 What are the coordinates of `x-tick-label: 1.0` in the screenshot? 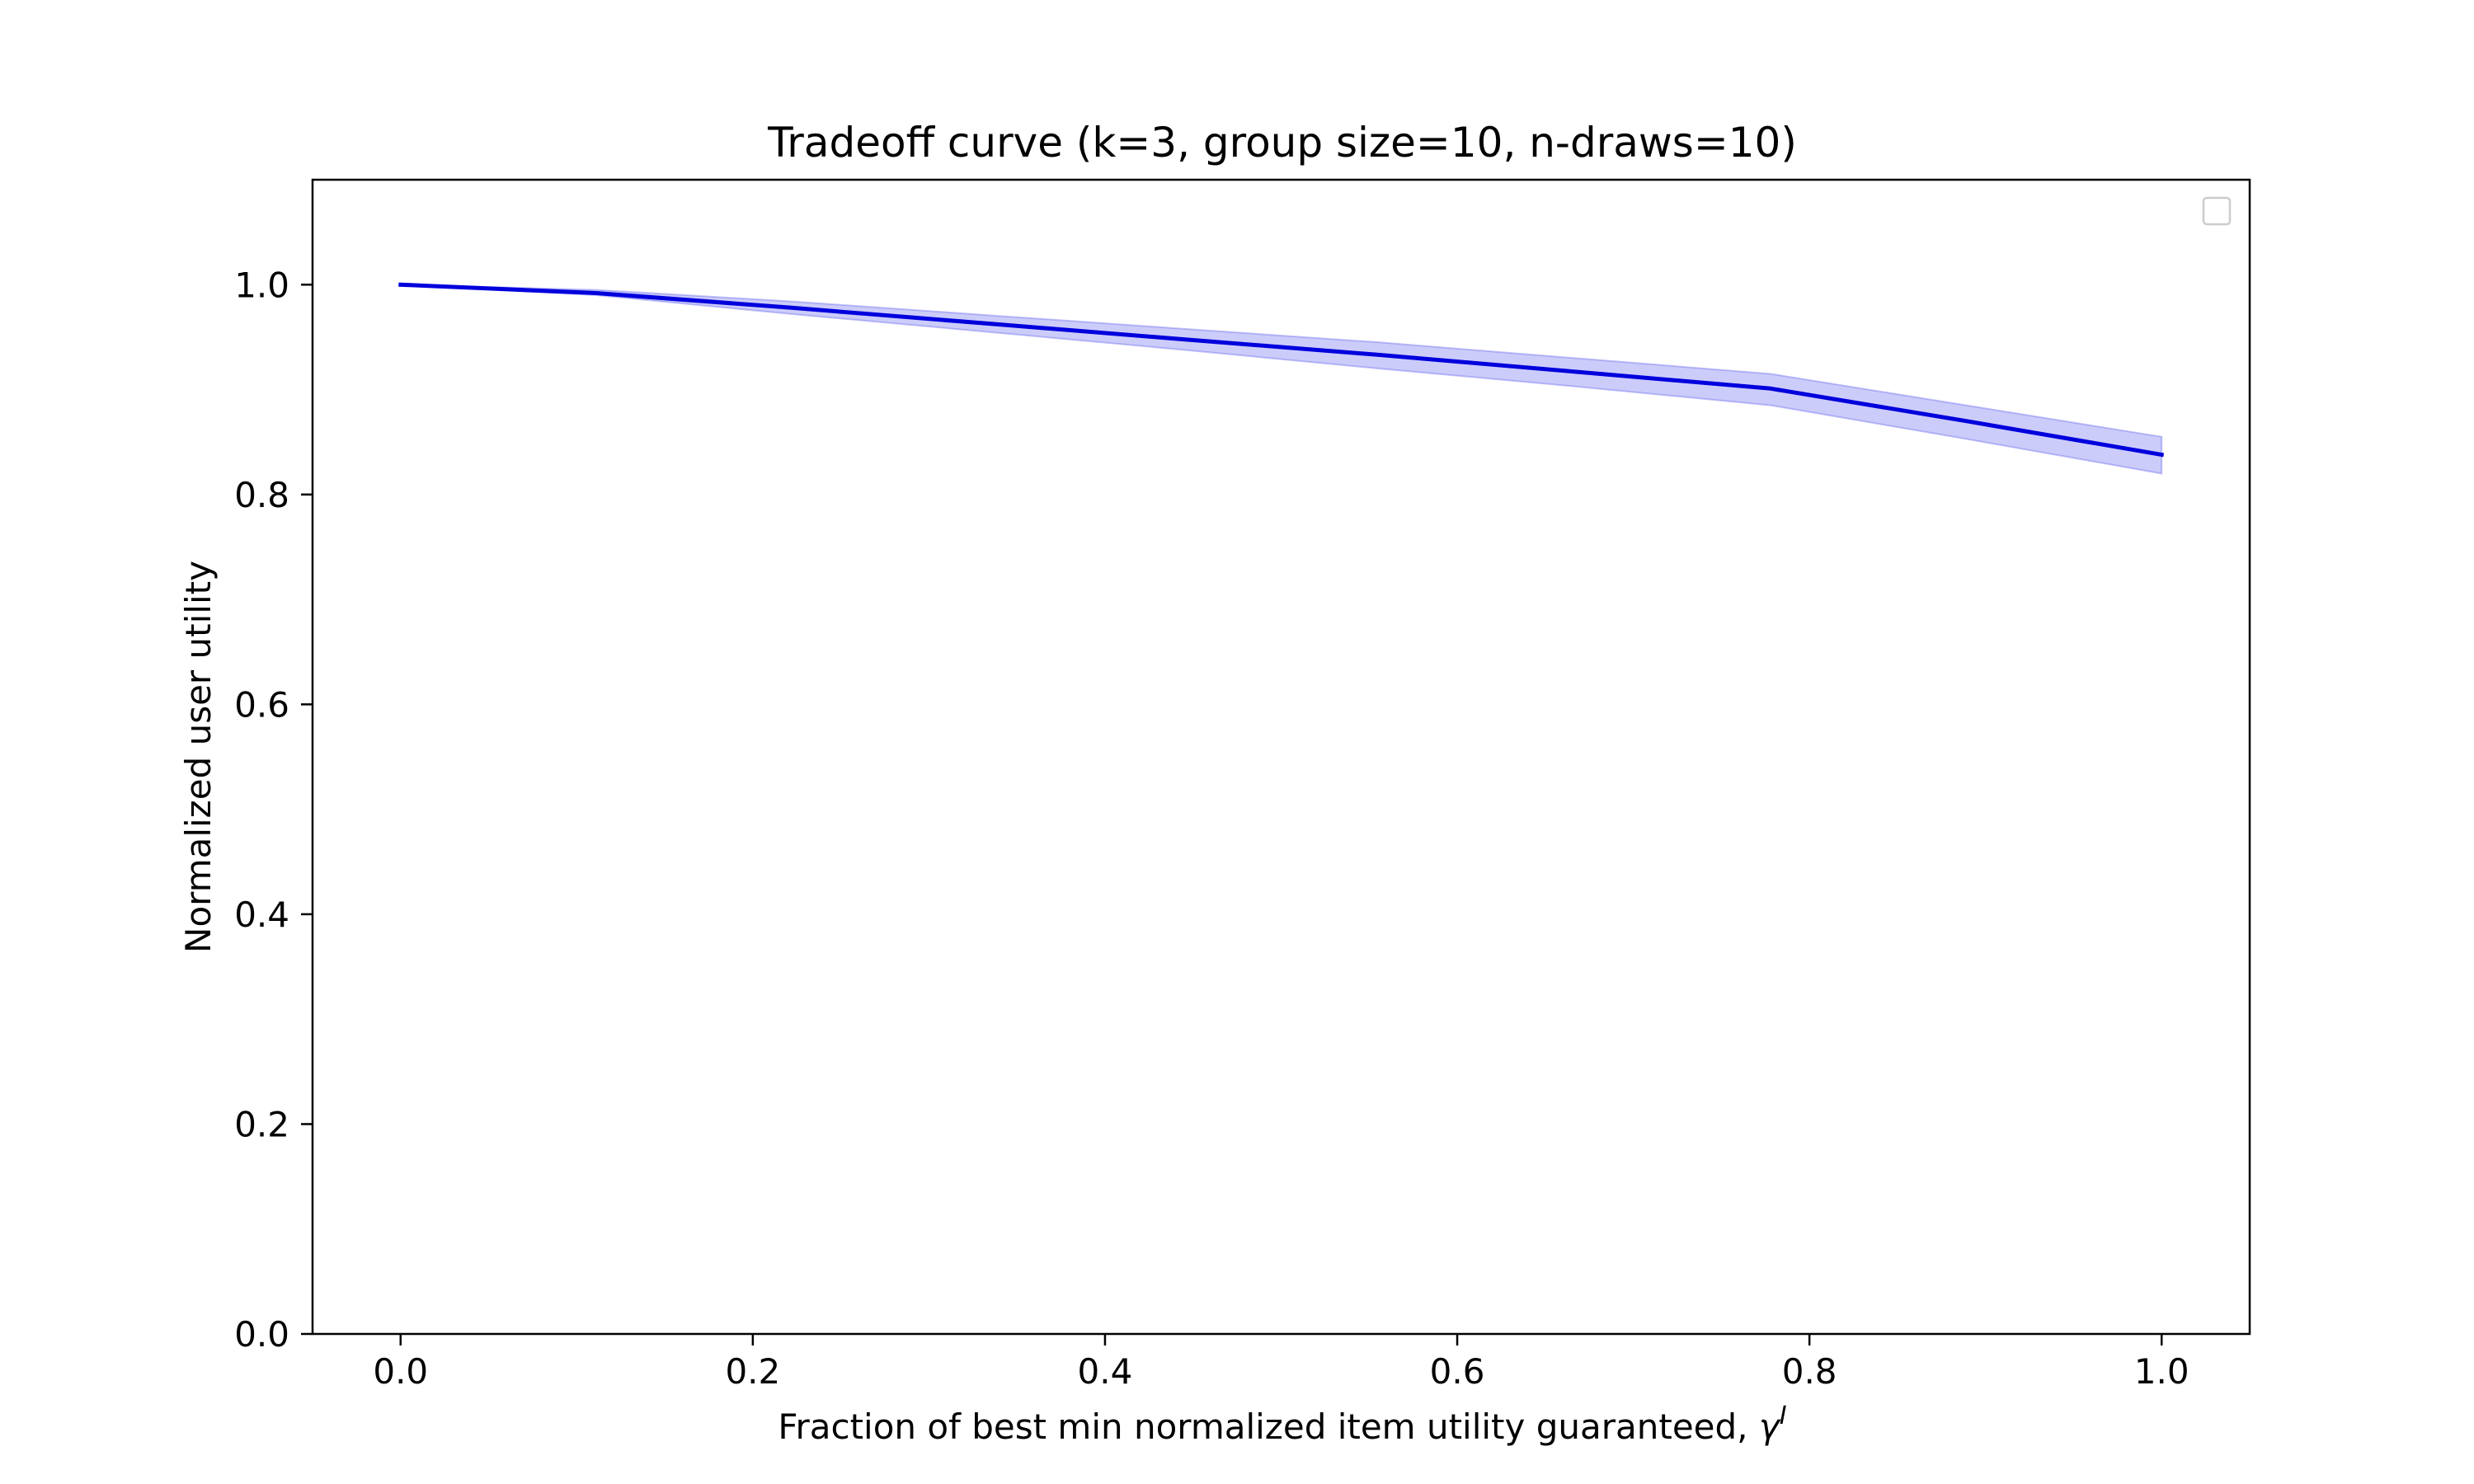 It's located at (2161, 1371).